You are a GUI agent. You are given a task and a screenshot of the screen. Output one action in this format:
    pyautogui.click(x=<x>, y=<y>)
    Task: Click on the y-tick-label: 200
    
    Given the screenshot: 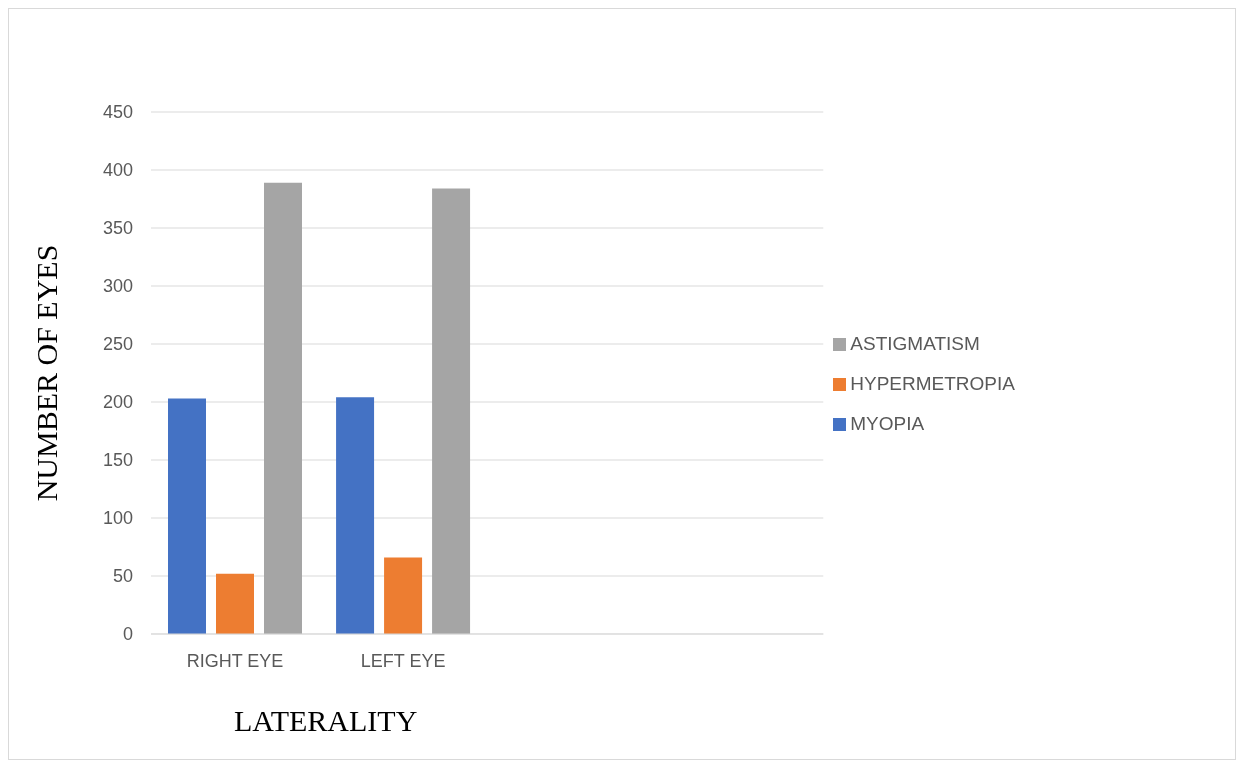 What is the action you would take?
    pyautogui.click(x=117, y=402)
    